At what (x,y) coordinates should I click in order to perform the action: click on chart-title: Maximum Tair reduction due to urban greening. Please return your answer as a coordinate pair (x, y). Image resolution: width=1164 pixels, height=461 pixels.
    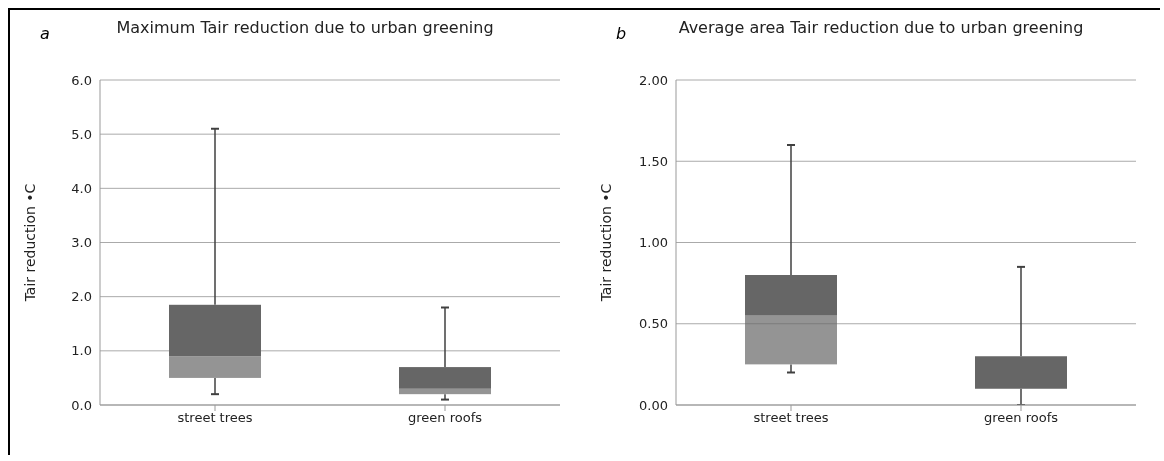
    Looking at the image, I should click on (305, 27).